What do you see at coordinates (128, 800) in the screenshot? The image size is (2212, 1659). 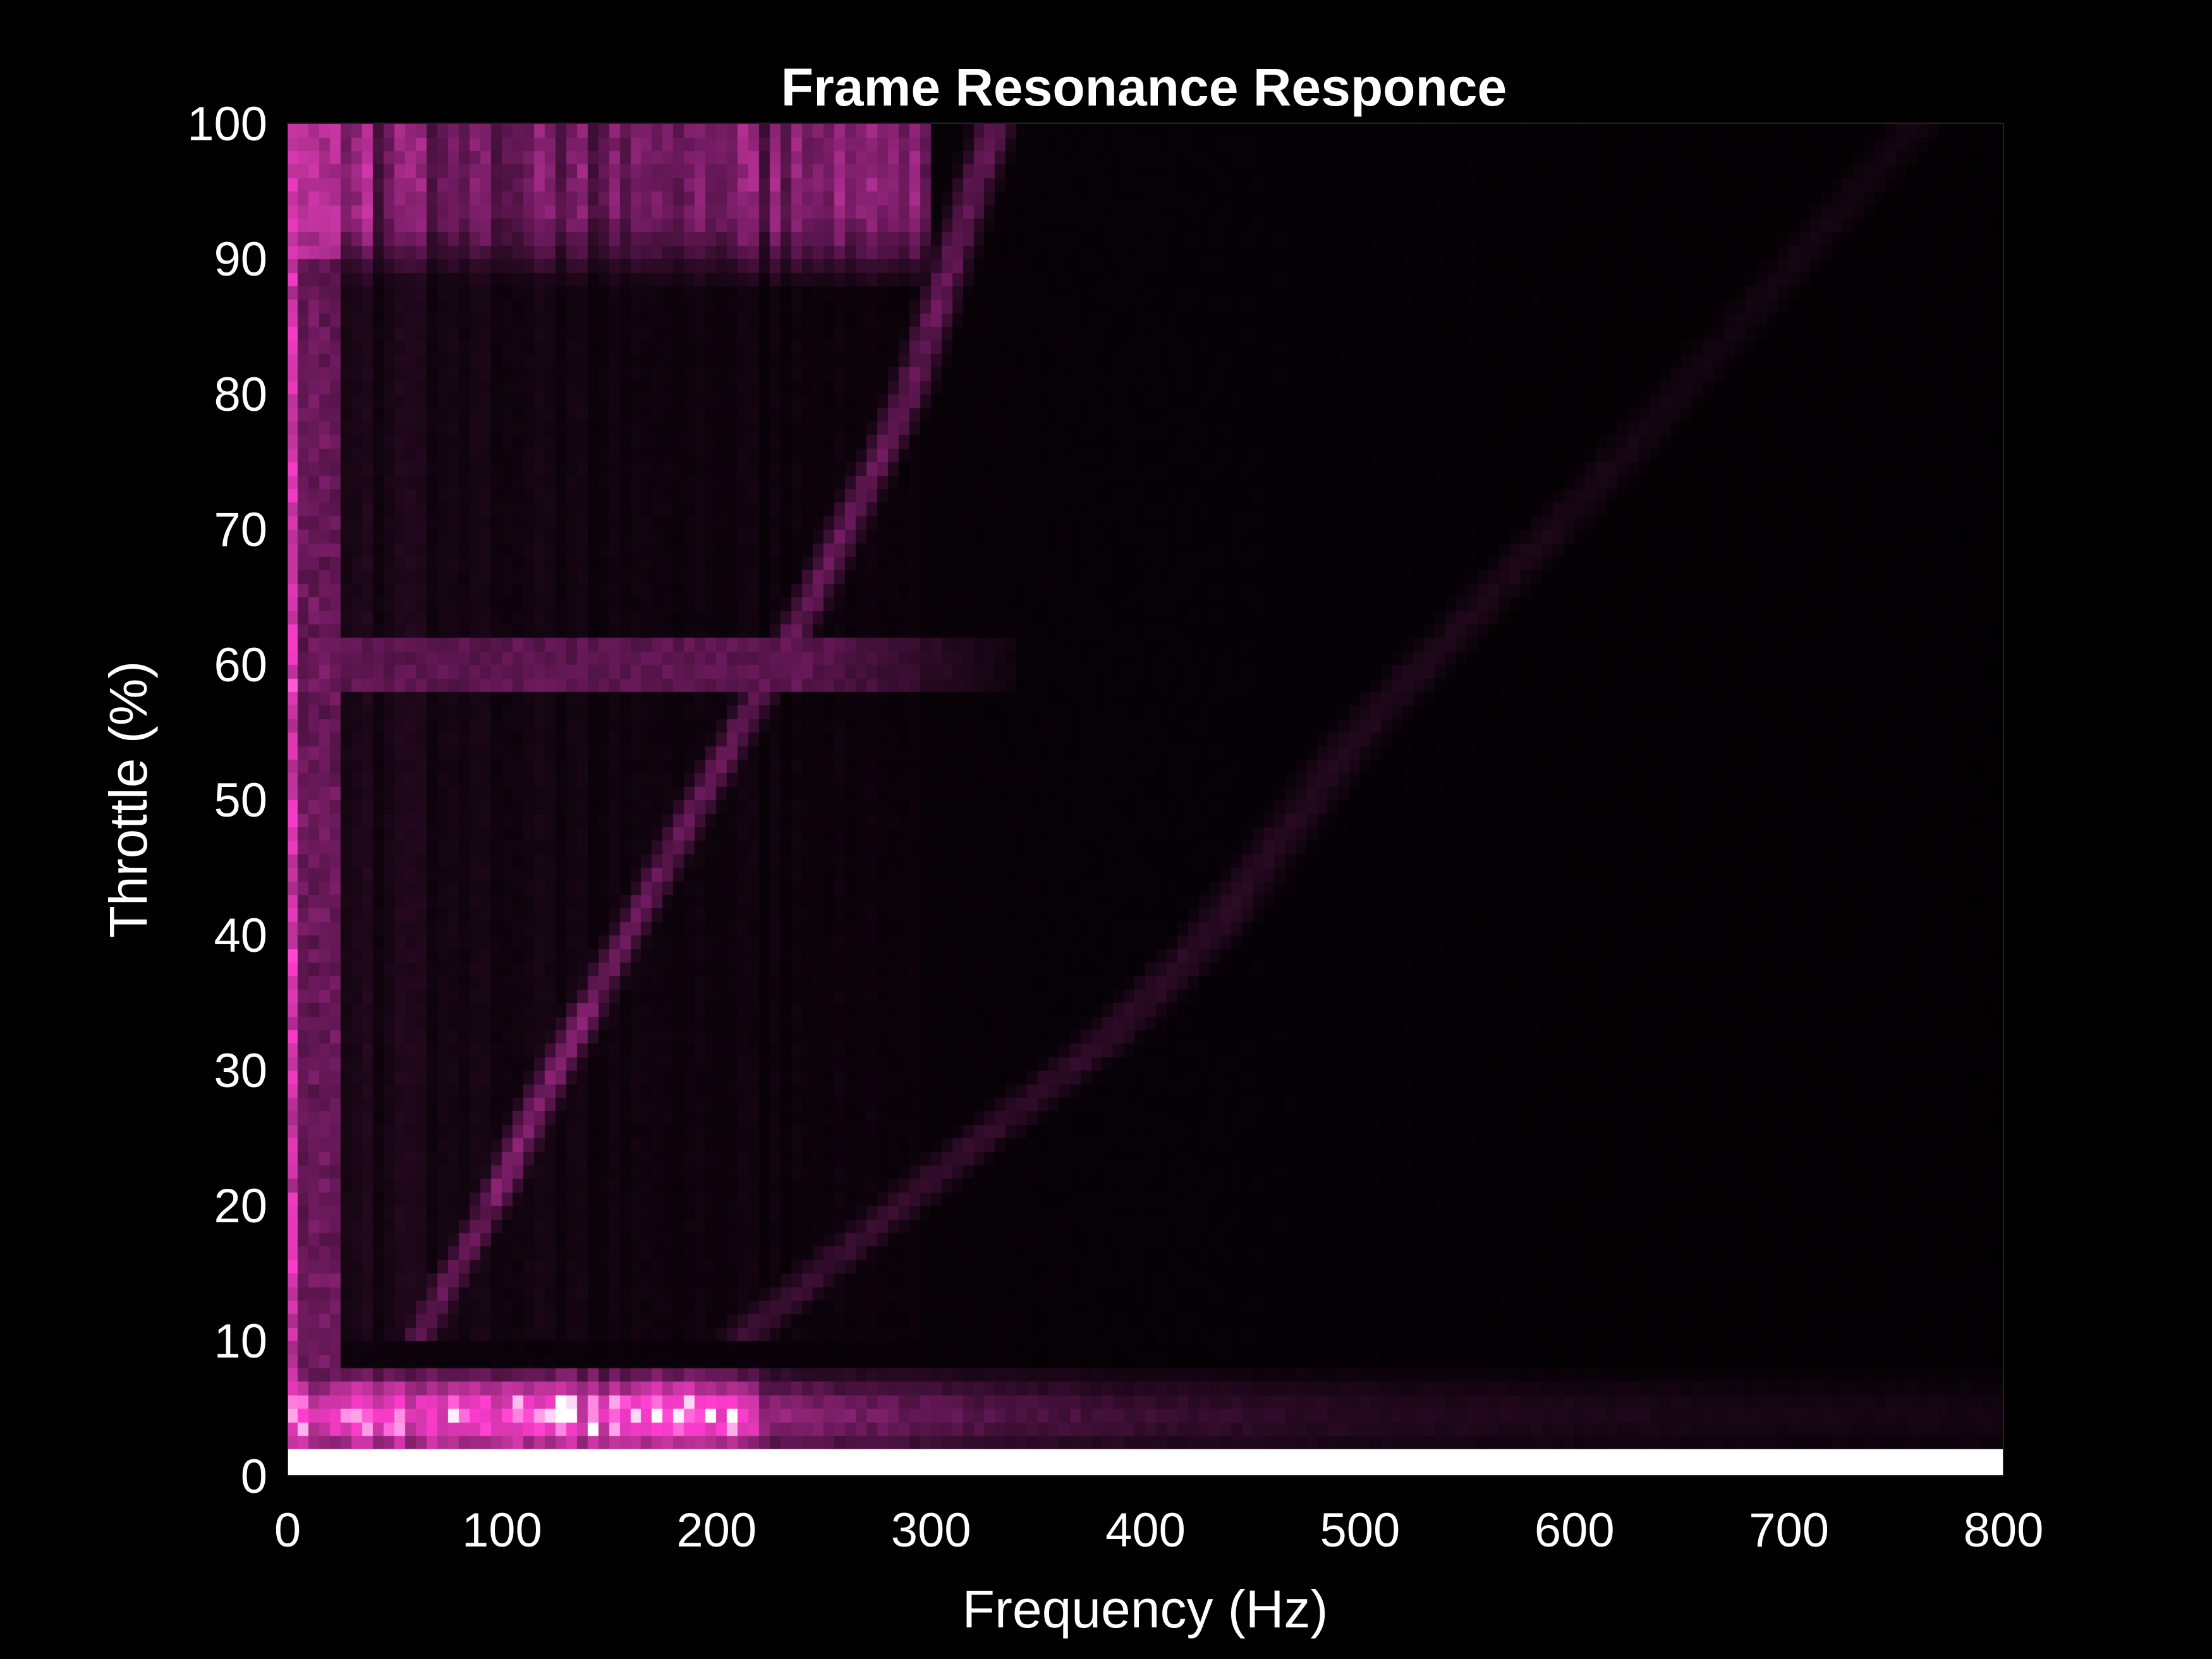 I see `y-axis-label: Throttle (%)` at bounding box center [128, 800].